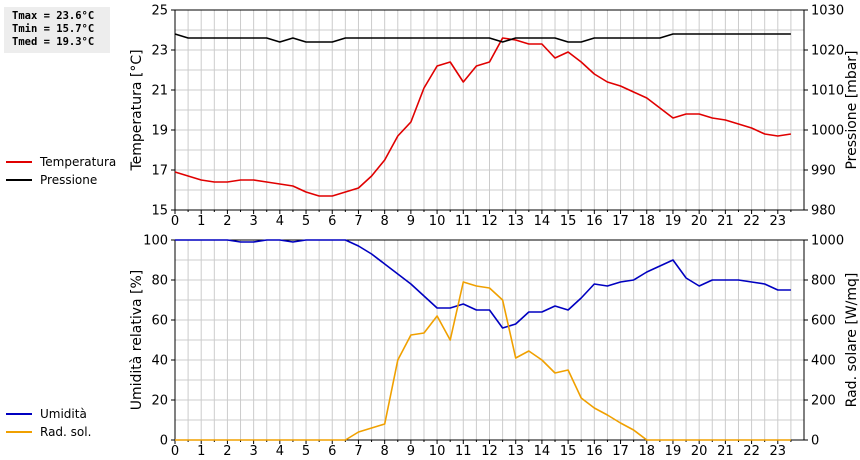 This screenshot has height=460, width=860. What do you see at coordinates (19, 432) in the screenshot?
I see `legend-swatch-radiation` at bounding box center [19, 432].